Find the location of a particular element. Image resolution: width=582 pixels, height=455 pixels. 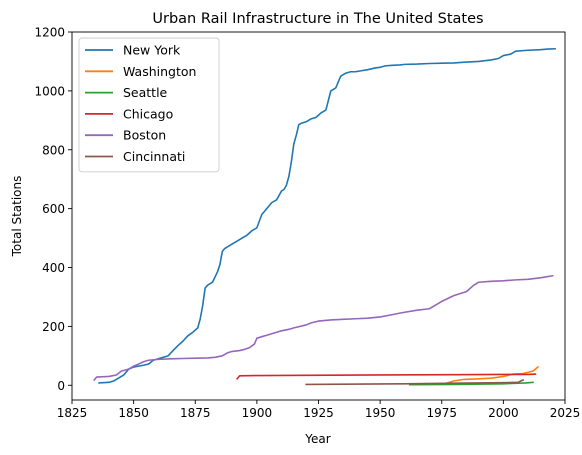

y-tick-label: 1200 is located at coordinates (49, 33).